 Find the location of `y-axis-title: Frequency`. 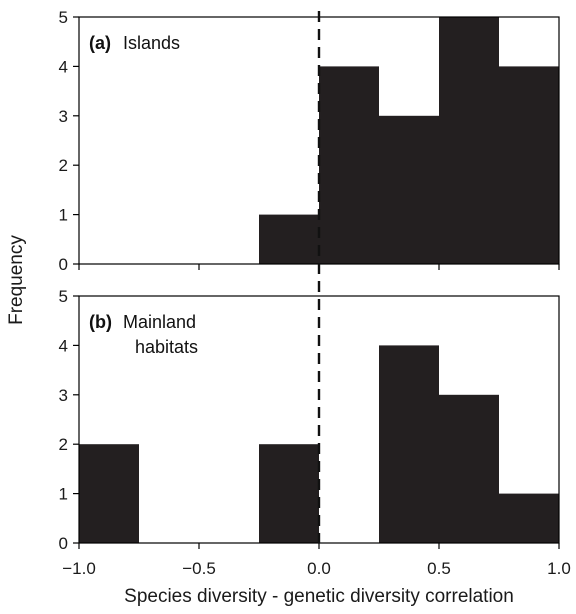

y-axis-title: Frequency is located at coordinates (16, 280).